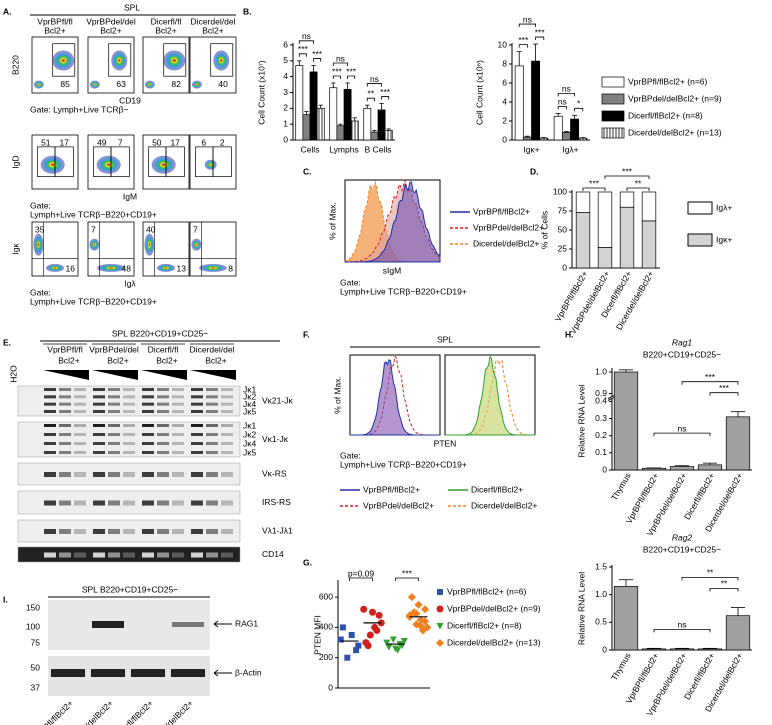 This screenshot has height=725, width=772. What do you see at coordinates (7, 11) in the screenshot?
I see `panel-label: A.` at bounding box center [7, 11].